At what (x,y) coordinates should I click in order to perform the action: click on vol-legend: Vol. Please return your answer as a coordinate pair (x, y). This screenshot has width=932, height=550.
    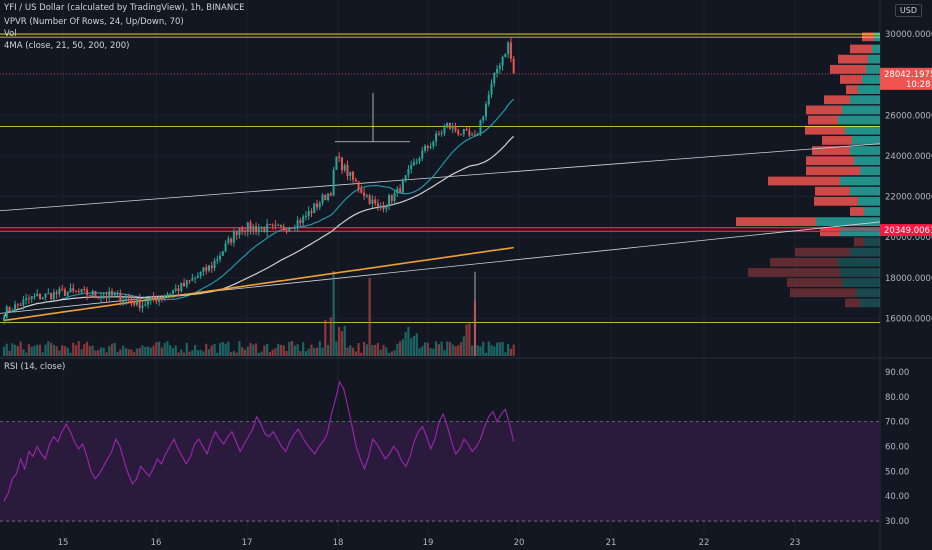
    Looking at the image, I should click on (10, 34).